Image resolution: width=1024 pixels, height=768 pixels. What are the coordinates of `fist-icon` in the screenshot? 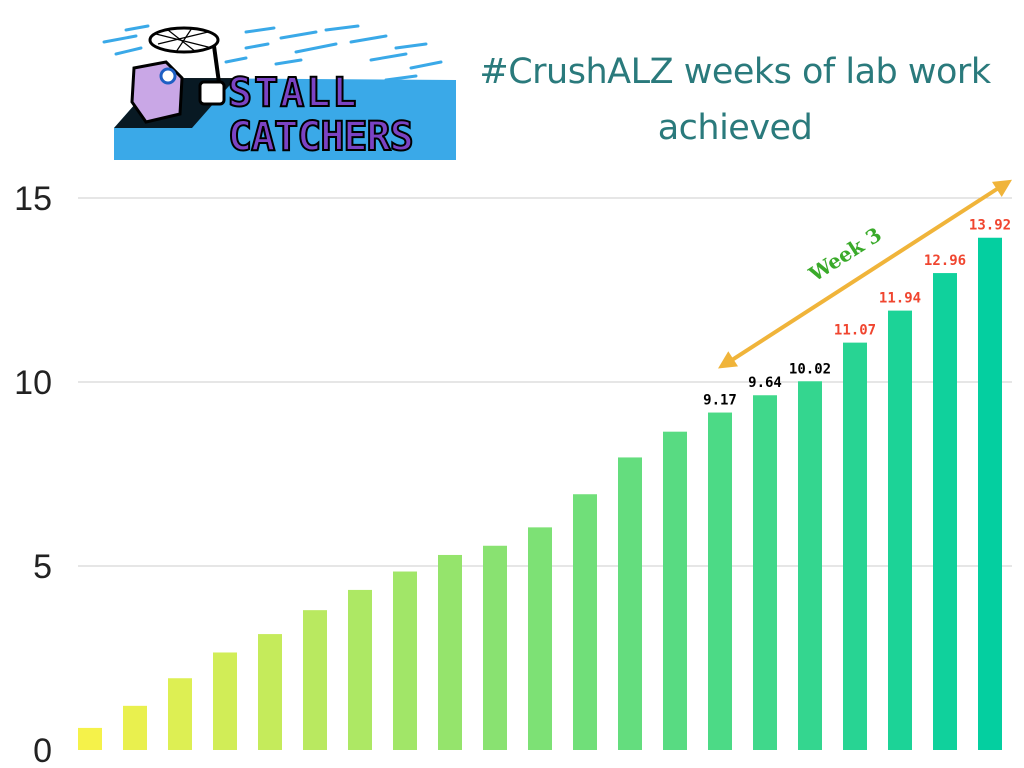 It's located at (212, 93).